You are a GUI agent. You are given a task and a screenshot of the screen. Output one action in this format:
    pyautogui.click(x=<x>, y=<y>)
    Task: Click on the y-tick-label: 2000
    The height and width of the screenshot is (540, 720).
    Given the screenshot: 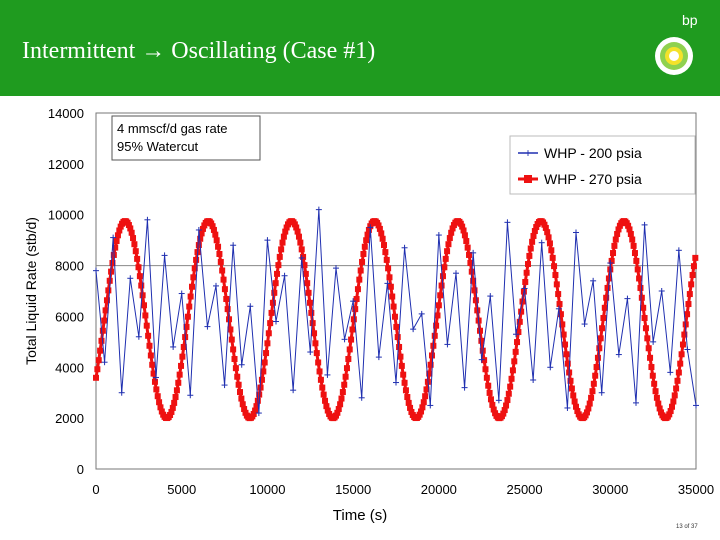 What is the action you would take?
    pyautogui.click(x=69, y=418)
    